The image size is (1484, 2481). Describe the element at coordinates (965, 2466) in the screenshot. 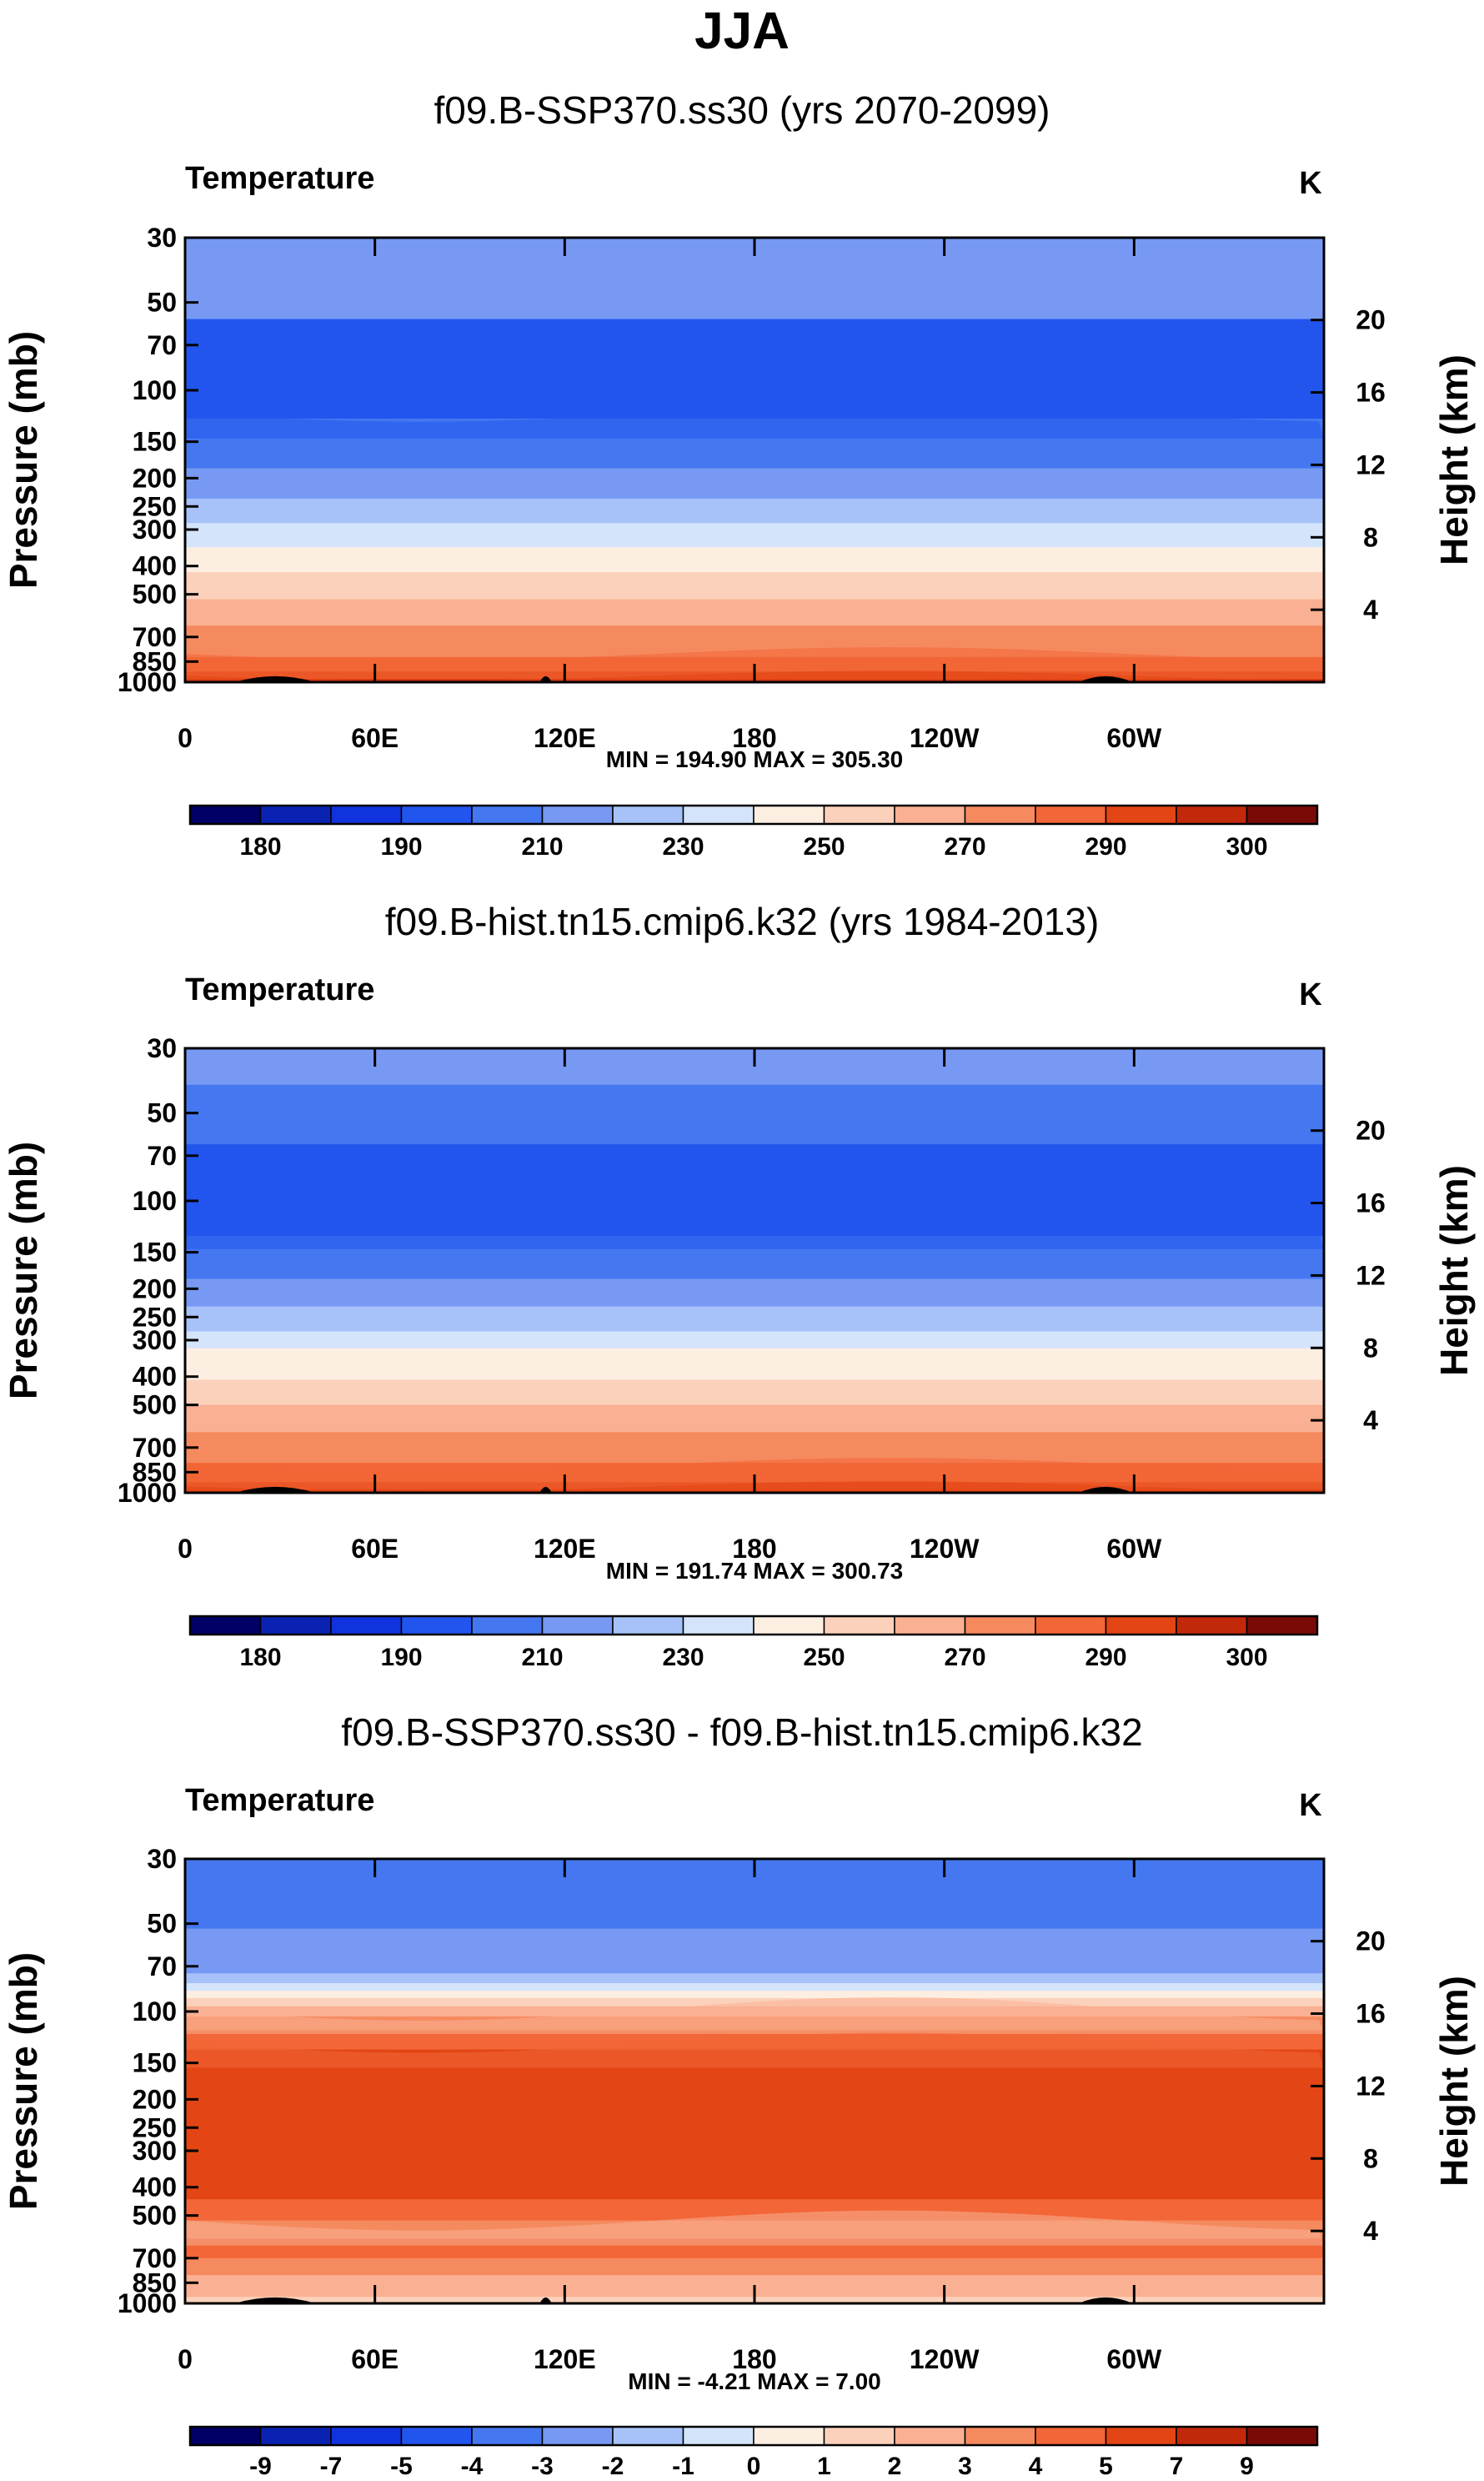

I see `colorbar-label: 3` at that location.